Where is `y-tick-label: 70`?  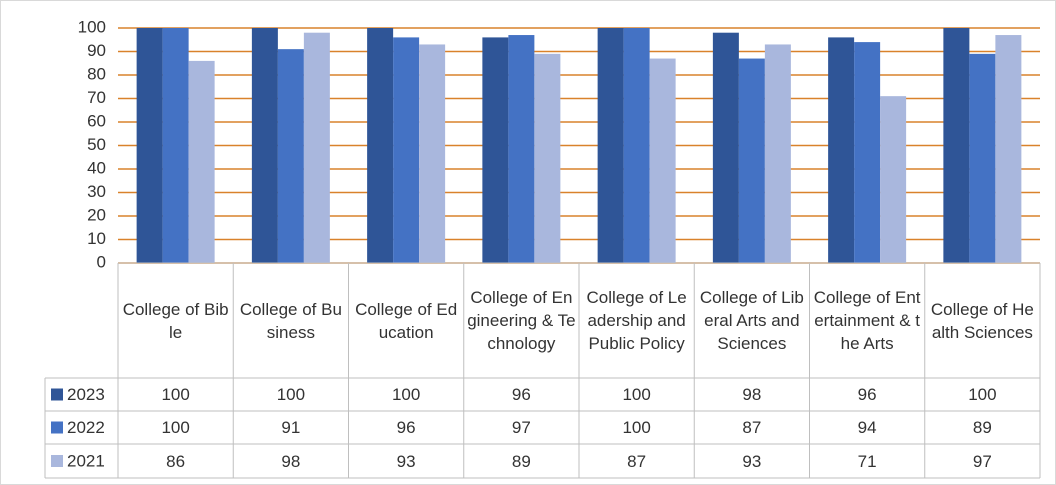 y-tick-label: 70 is located at coordinates (96, 97).